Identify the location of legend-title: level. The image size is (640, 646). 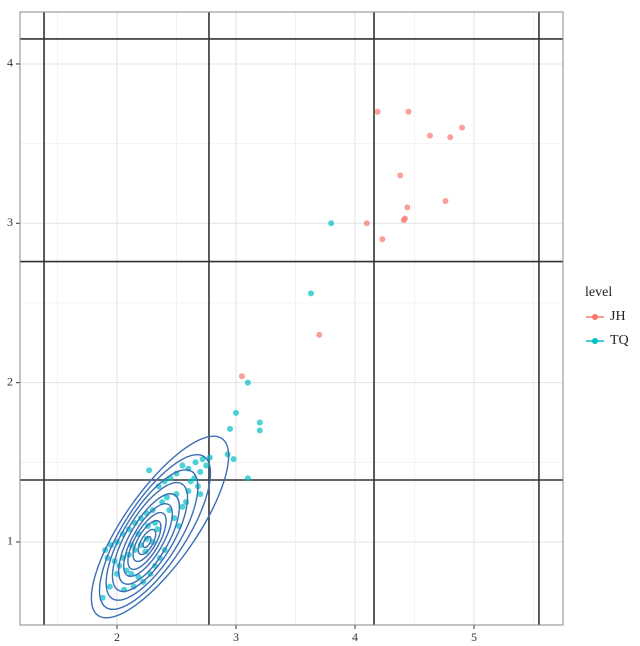
(598, 292).